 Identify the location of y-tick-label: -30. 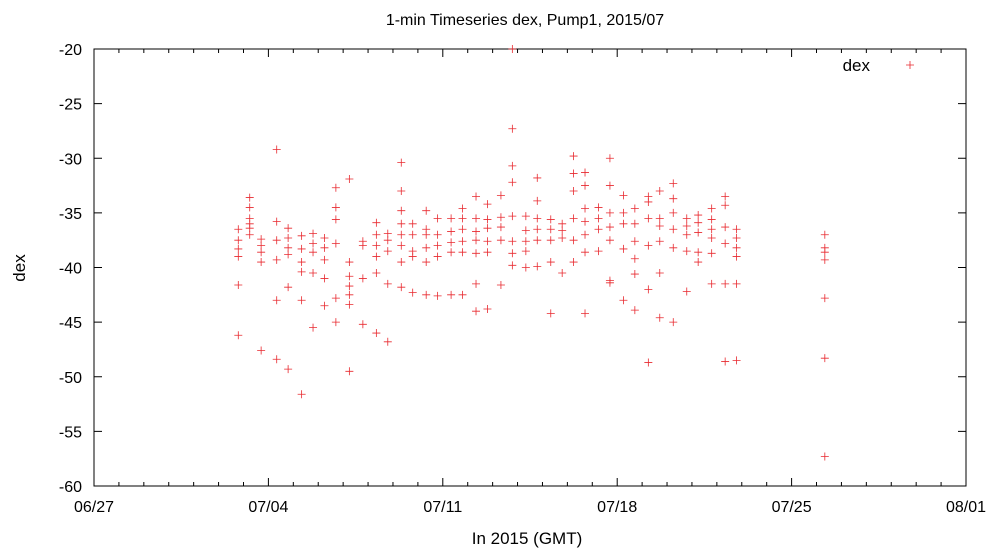
(70, 159).